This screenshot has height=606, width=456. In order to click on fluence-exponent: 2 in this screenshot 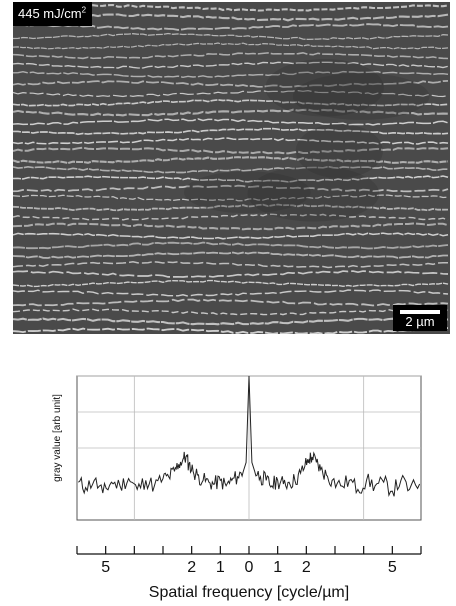, I will do `click(84, 10)`.